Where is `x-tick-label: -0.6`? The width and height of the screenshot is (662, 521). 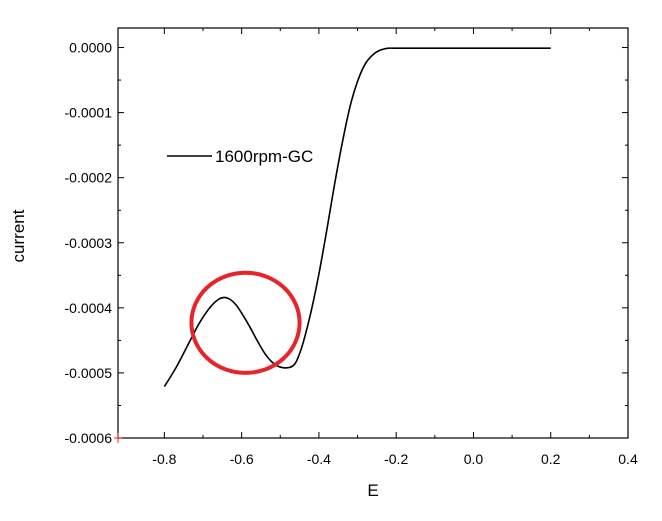
x-tick-label: -0.6 is located at coordinates (242, 459).